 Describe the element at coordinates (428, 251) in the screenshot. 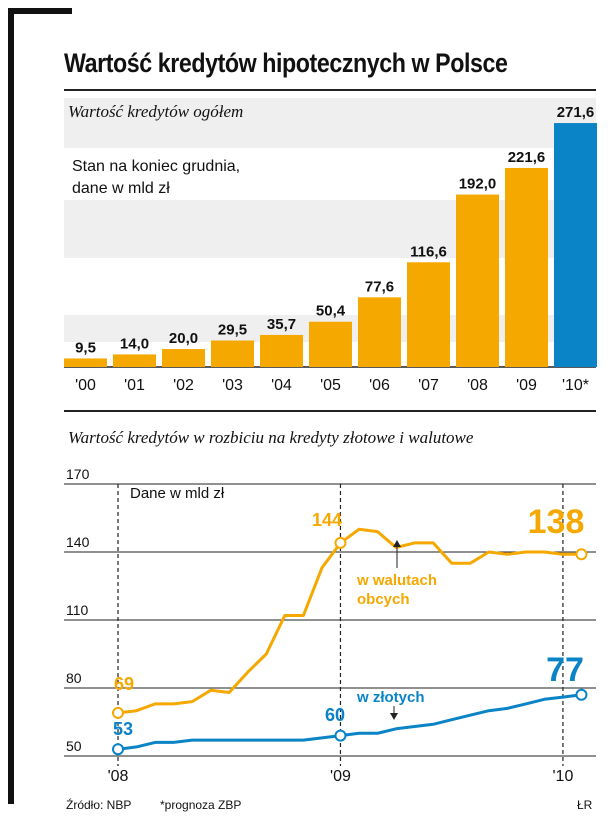

I see `bar-value-label: 116,6` at that location.